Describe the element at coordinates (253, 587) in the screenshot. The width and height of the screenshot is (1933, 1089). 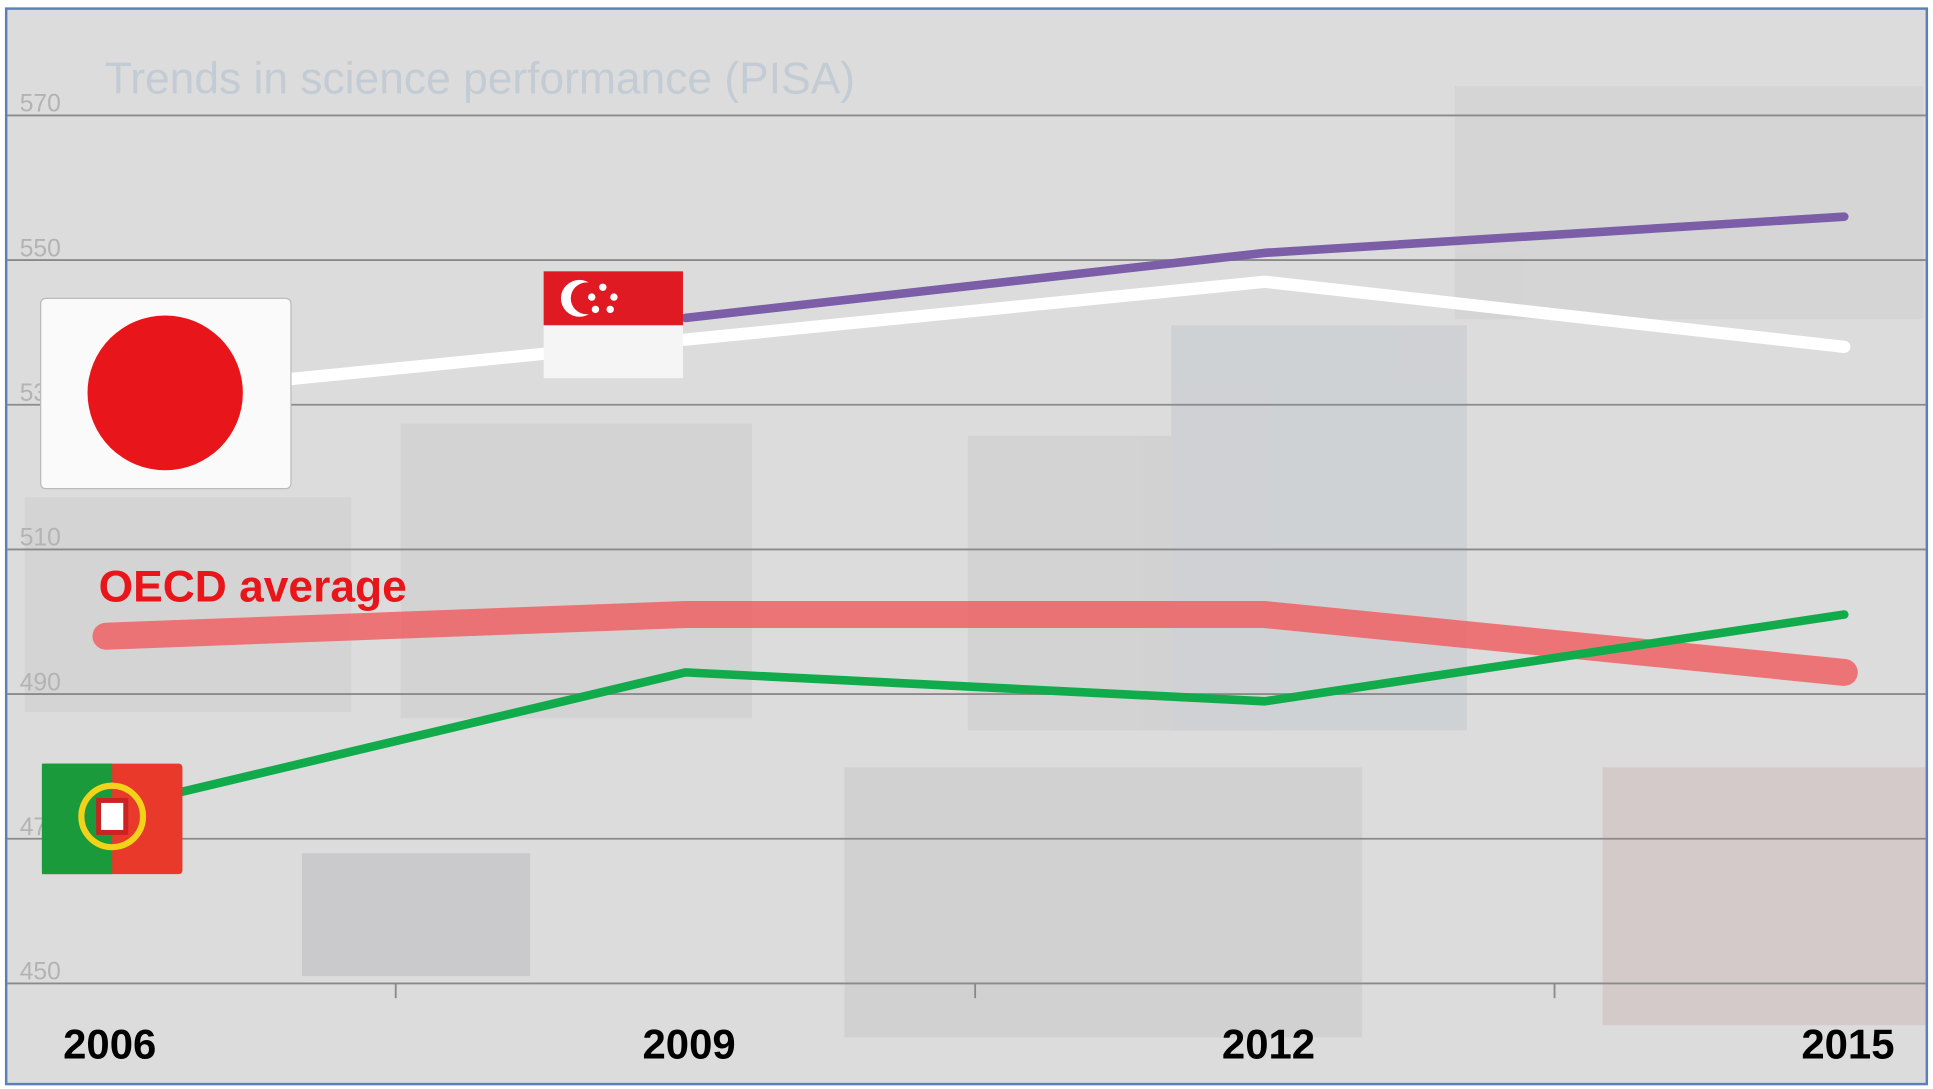
I see `series-label: OECD average` at that location.